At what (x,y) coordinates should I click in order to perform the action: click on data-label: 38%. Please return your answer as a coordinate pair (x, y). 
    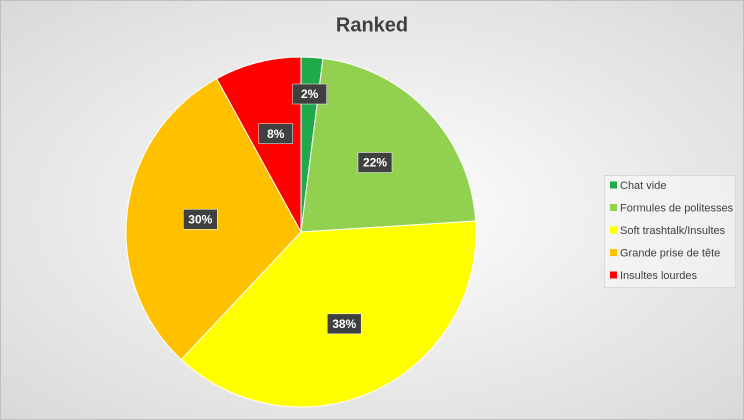
    Looking at the image, I should click on (344, 324).